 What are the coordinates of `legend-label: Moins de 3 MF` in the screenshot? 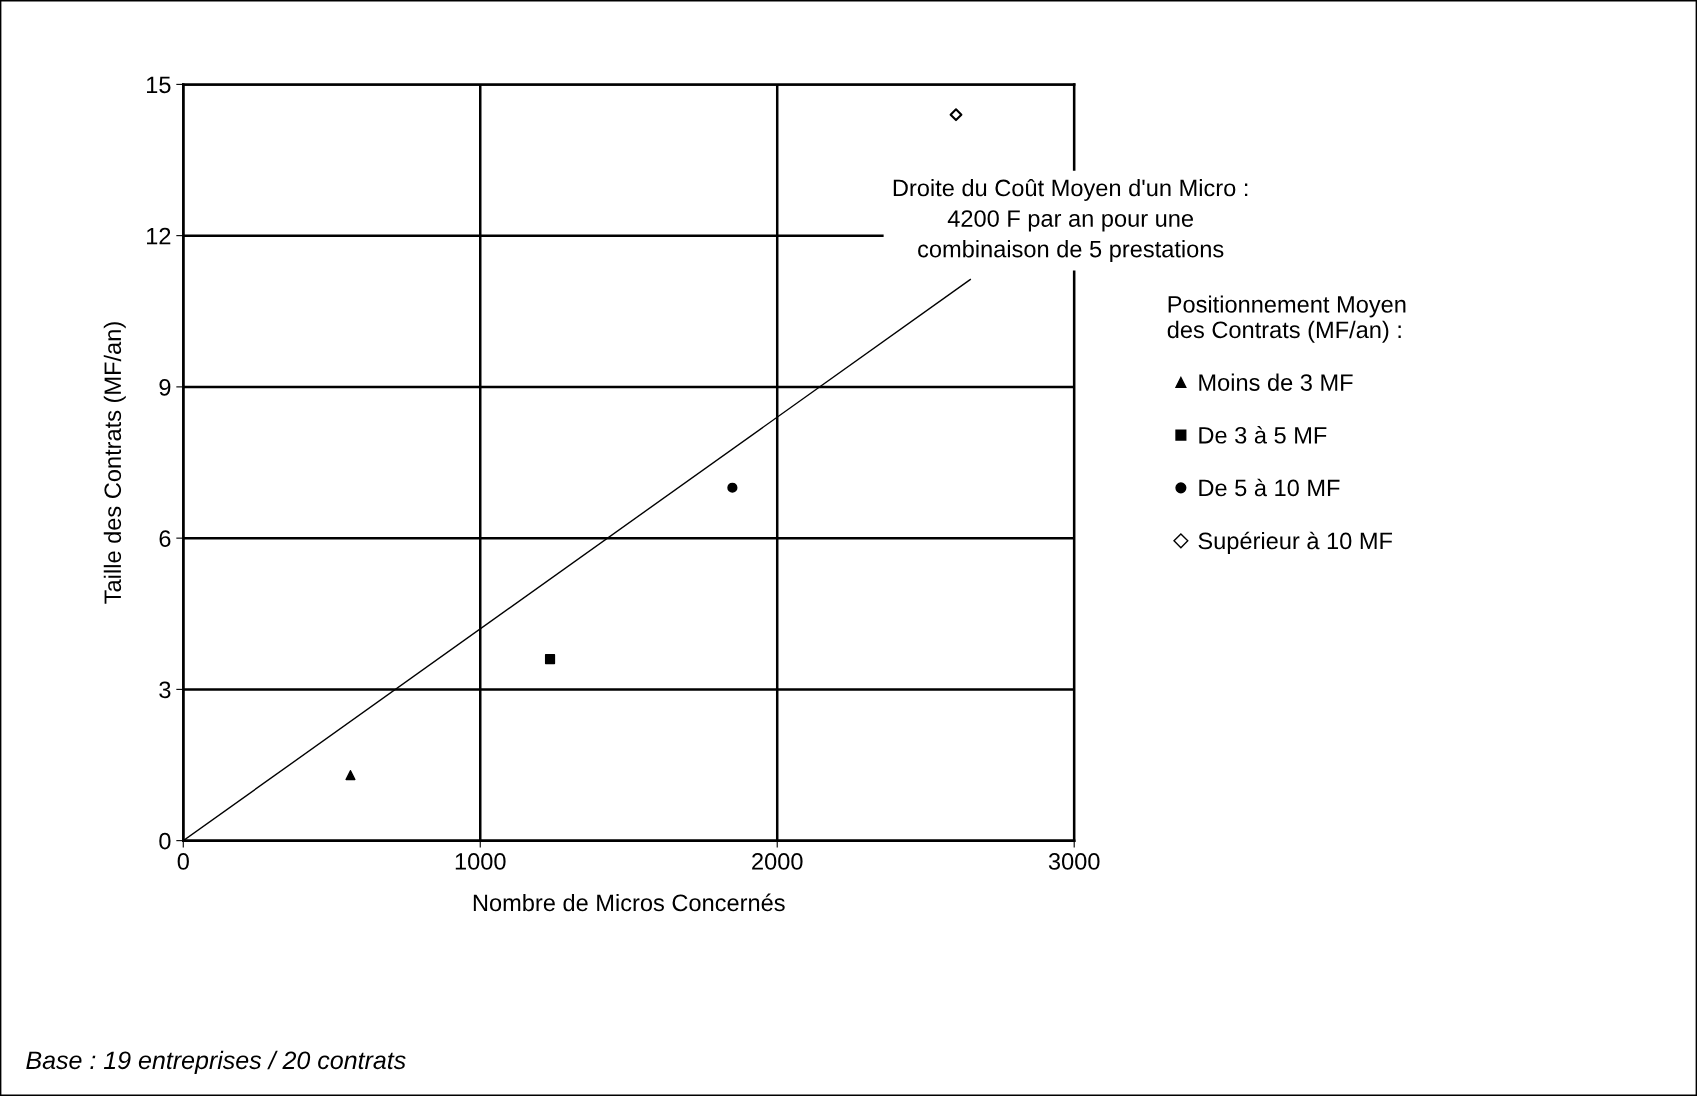 It's located at (1276, 382).